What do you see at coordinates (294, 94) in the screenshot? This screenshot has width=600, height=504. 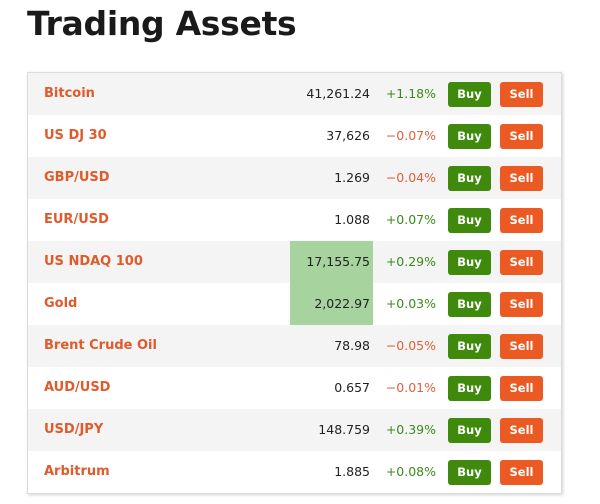 I see `asset-row-bitcoin: Bitcoin 41,261.24 +1.18% Buy Sell` at bounding box center [294, 94].